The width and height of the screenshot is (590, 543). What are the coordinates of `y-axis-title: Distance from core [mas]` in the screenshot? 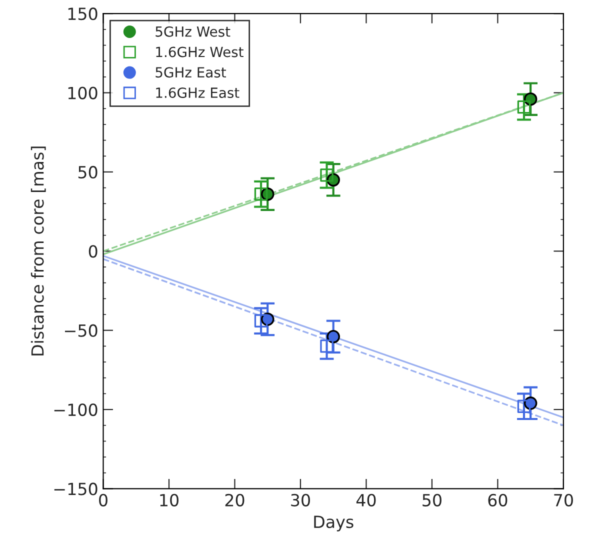 It's located at (38, 251).